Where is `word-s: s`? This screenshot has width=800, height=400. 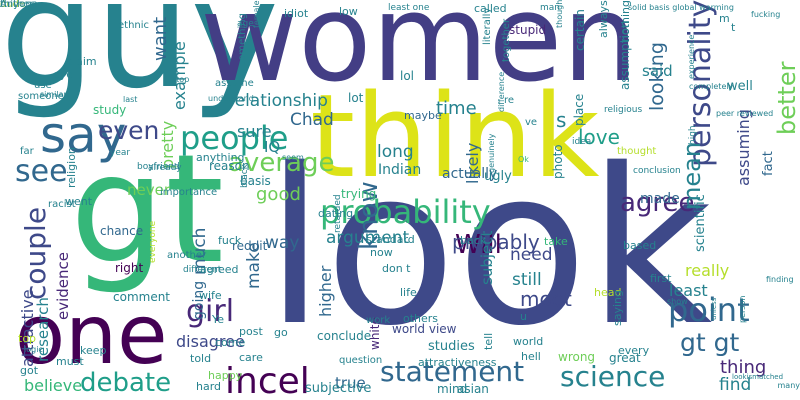
word-s: s is located at coordinates (561, 120).